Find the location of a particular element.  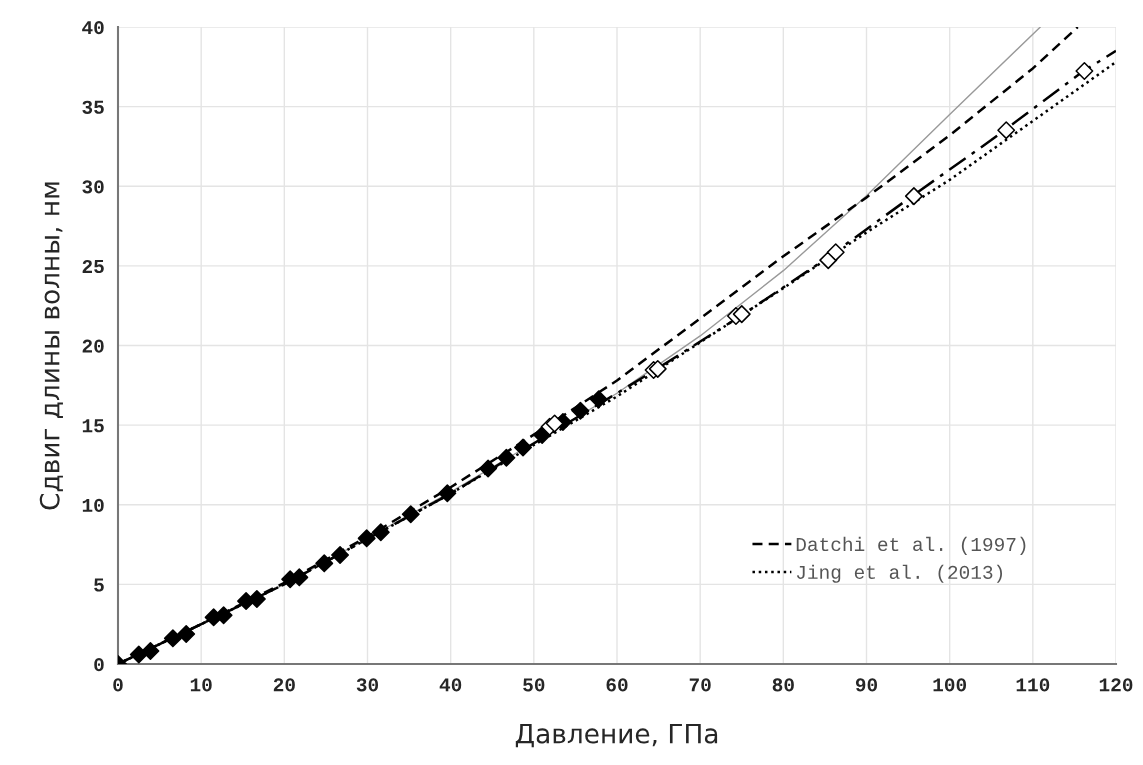

x-tick-label: 40 is located at coordinates (450, 685).